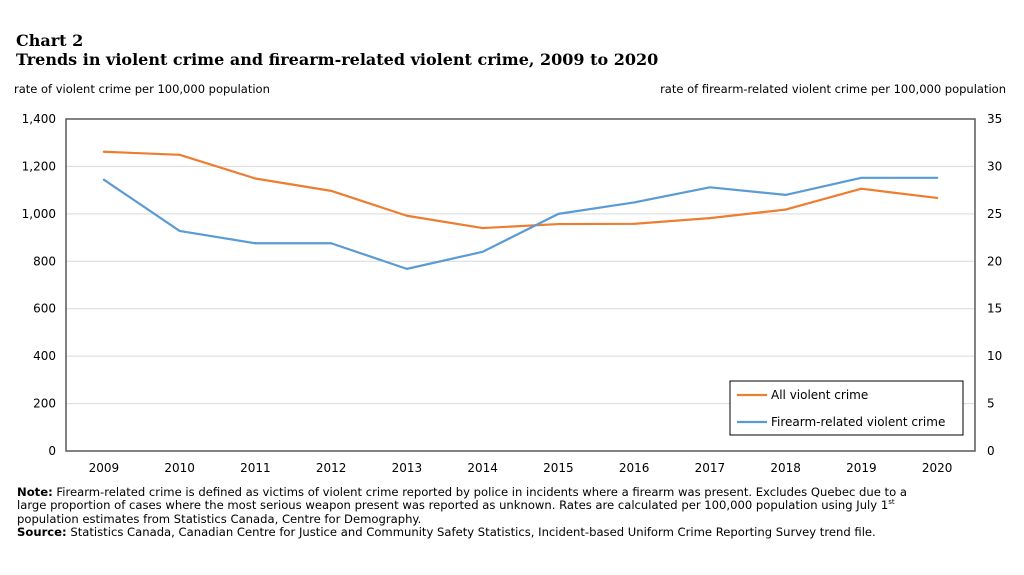 This screenshot has width=1024, height=575. What do you see at coordinates (42, 531) in the screenshot?
I see `source-label: Source:` at bounding box center [42, 531].